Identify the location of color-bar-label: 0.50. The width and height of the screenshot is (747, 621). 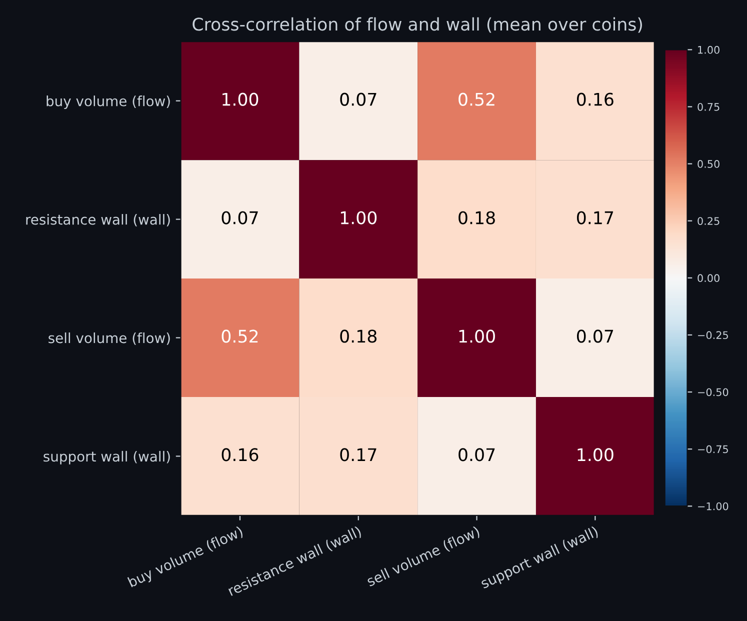
(709, 164).